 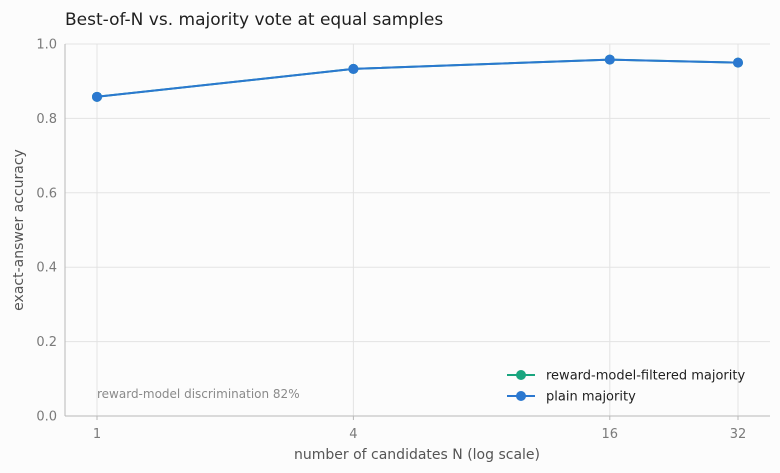 I want to click on x-axis-label: number of candidates N (log scale), so click(x=417, y=455).